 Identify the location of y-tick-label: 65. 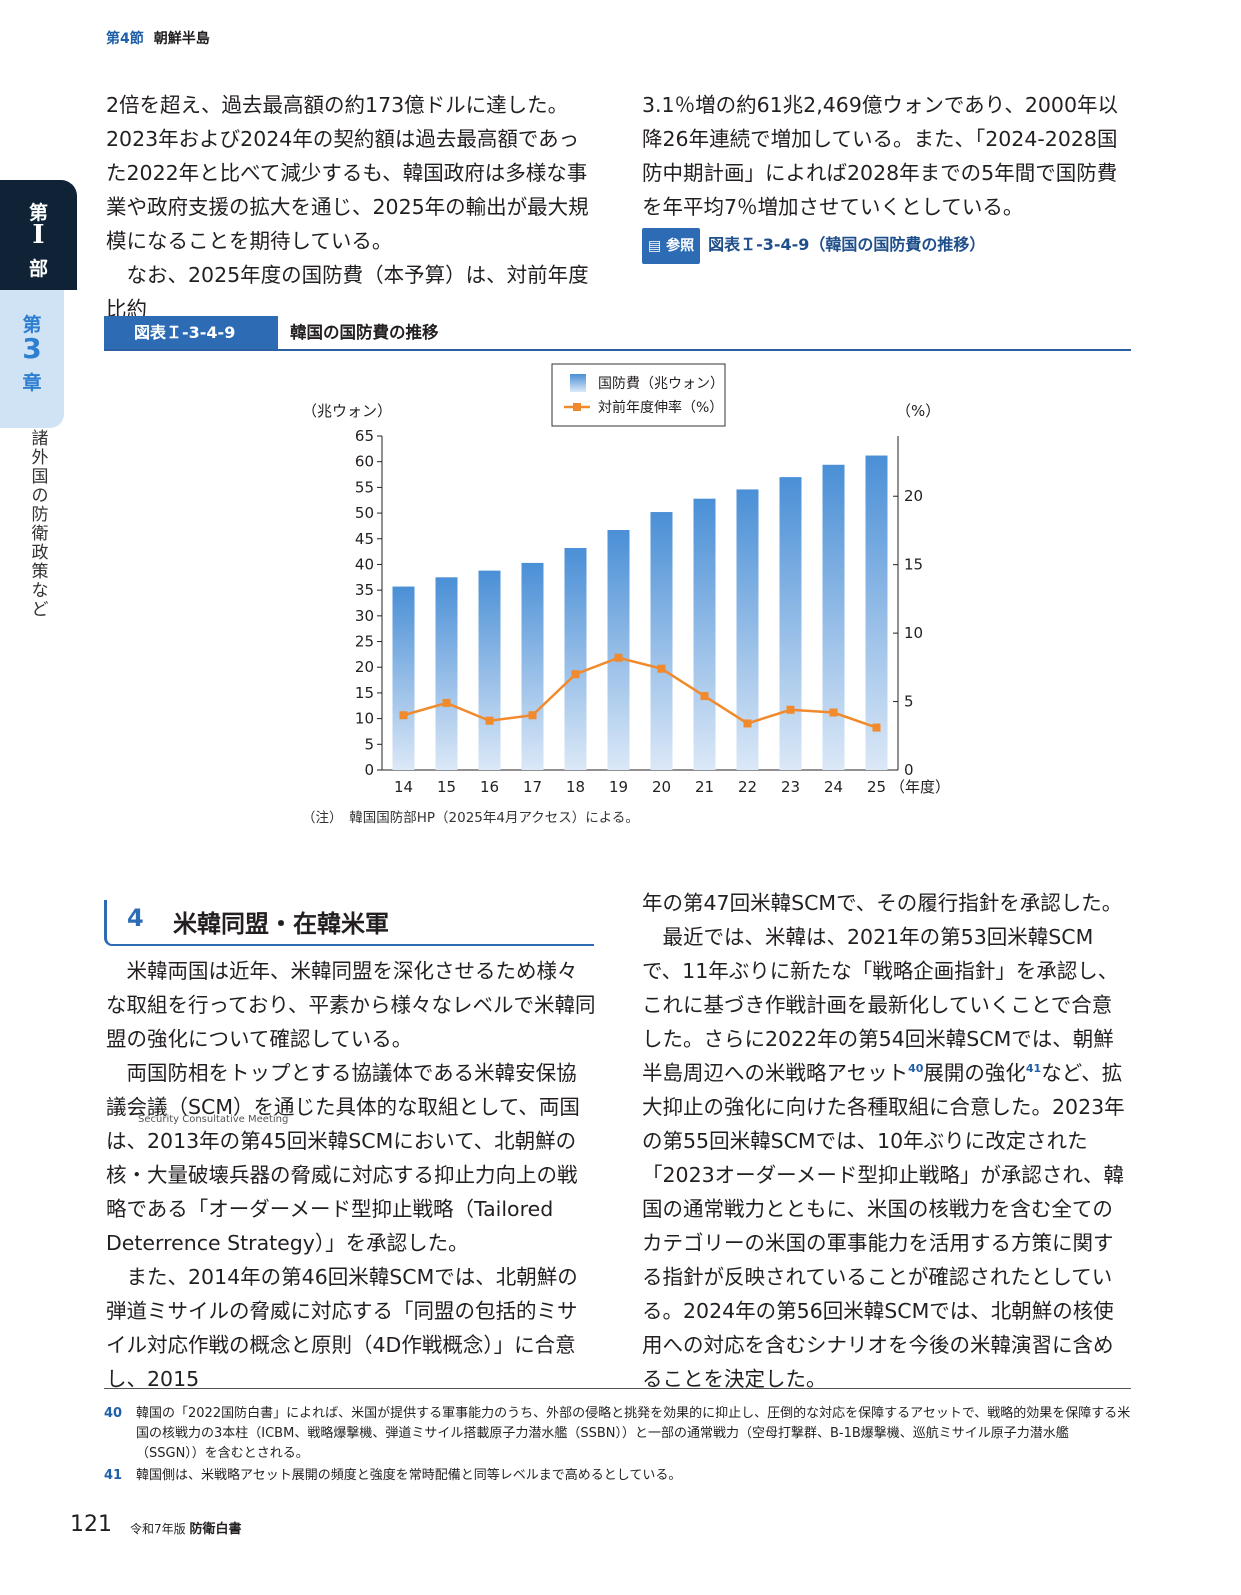
(364, 436).